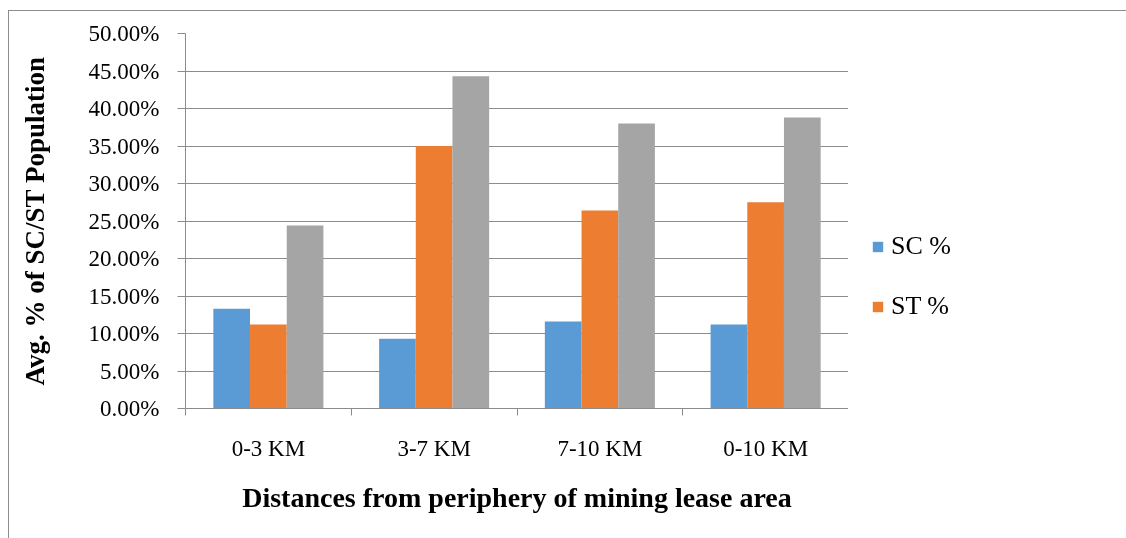  I want to click on y-tick-label: 45.00%, so click(124, 71).